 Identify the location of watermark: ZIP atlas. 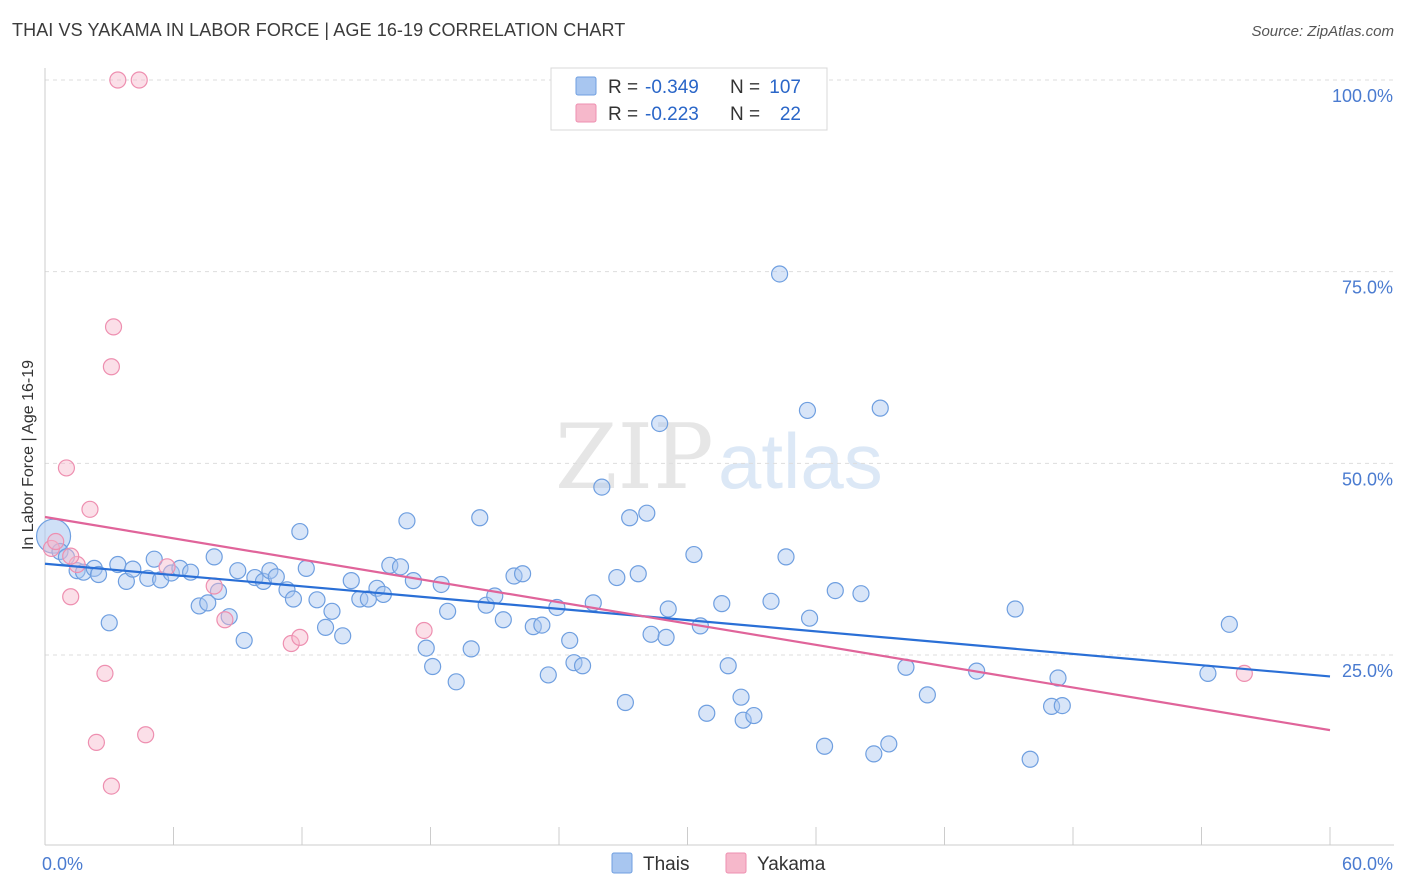
(719, 457).